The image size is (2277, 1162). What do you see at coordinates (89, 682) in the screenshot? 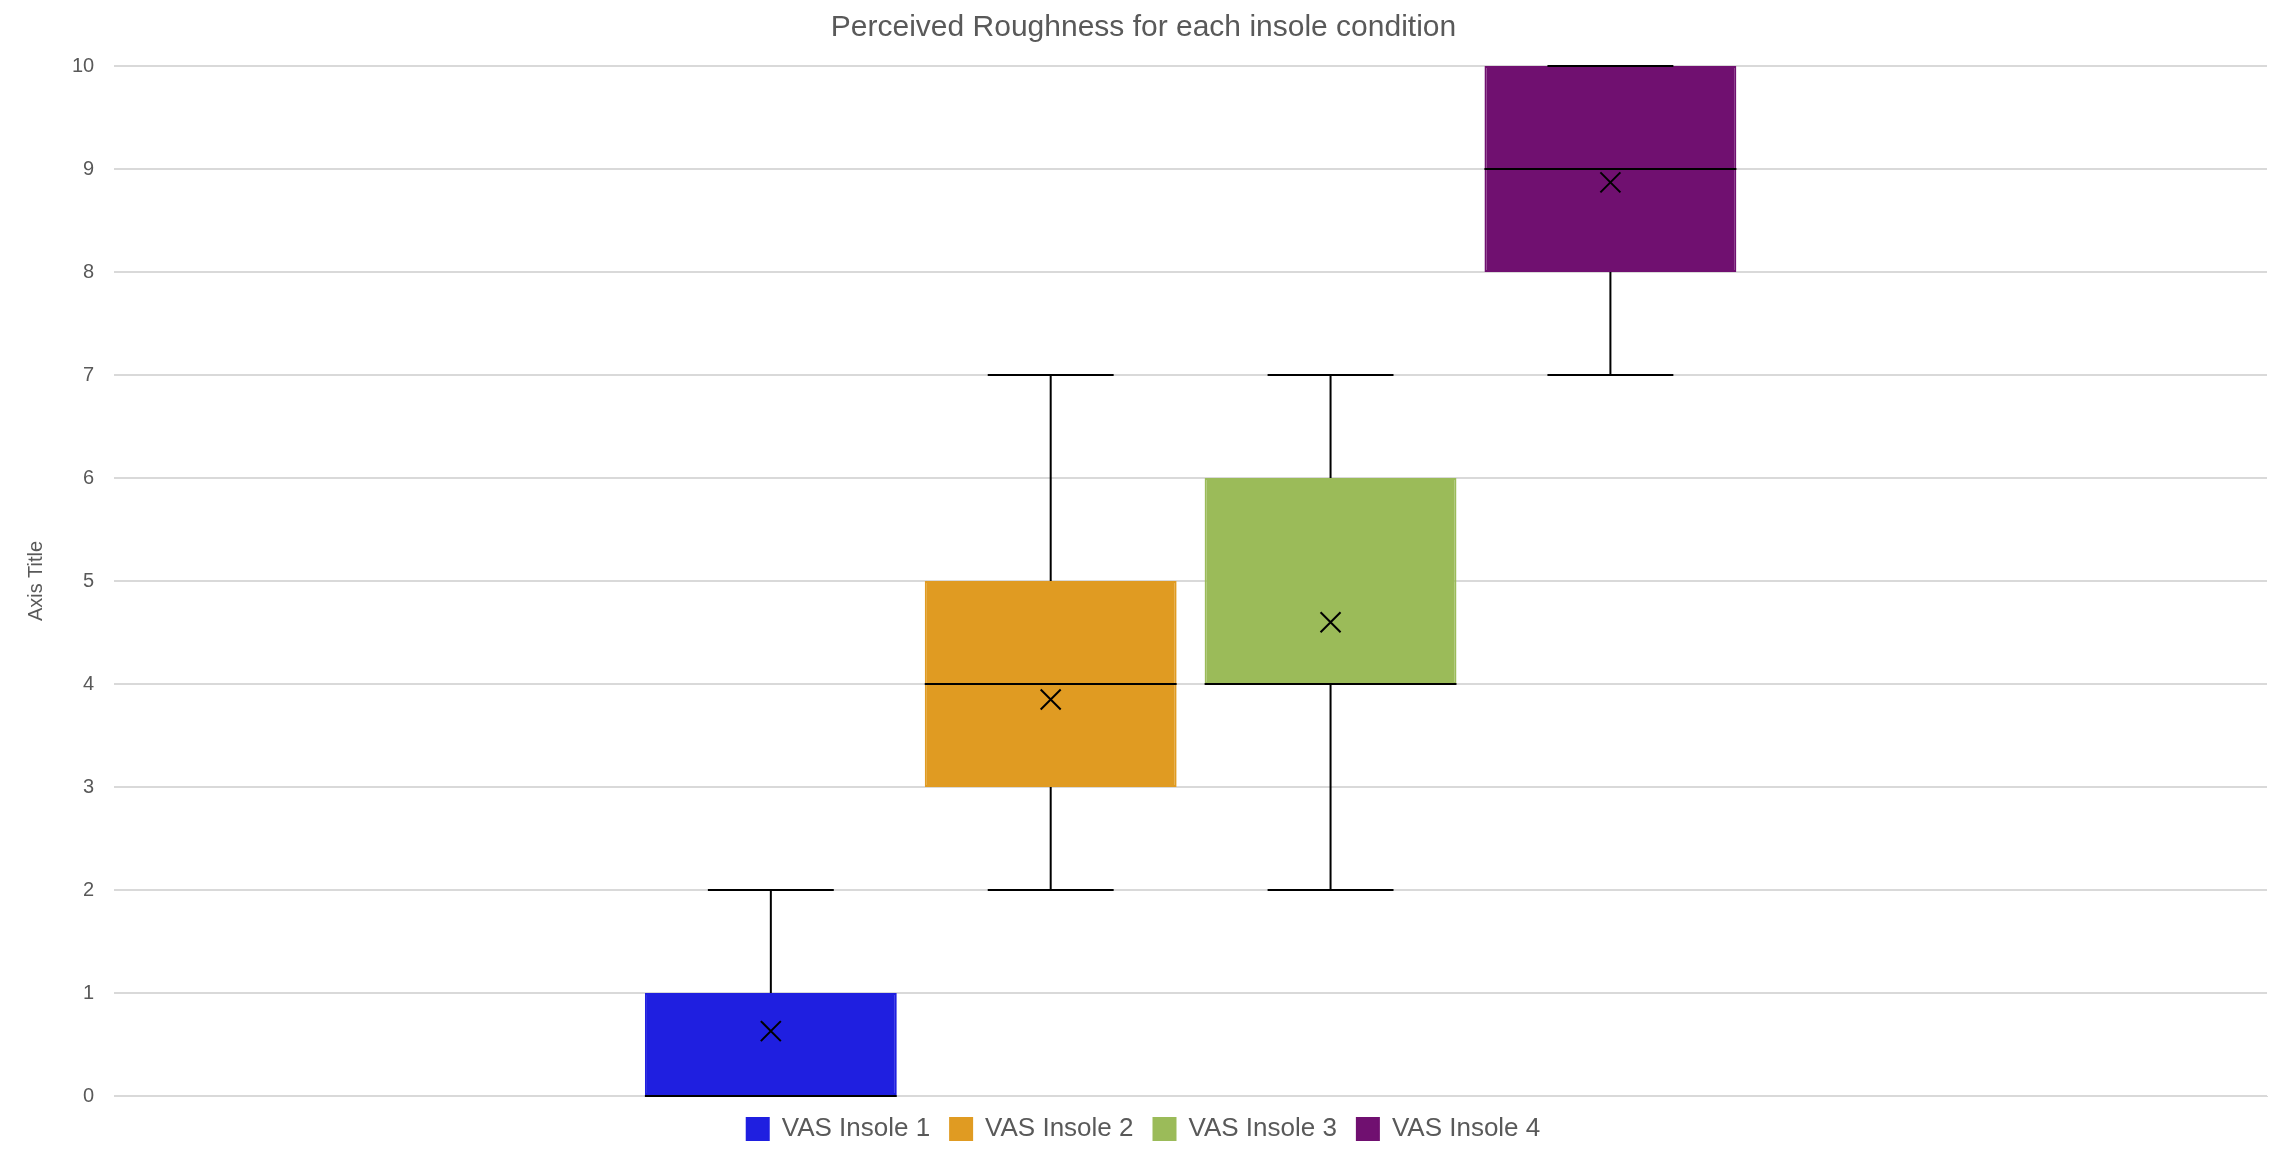
I see `y-tick-label: 4` at bounding box center [89, 682].